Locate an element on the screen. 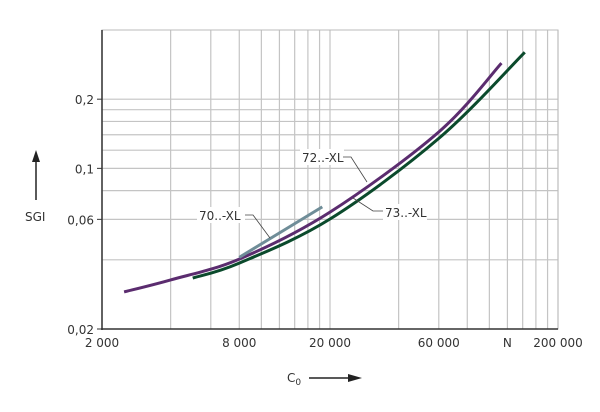 This screenshot has height=412, width=600. y-tick-label: 0,02 is located at coordinates (80, 330).